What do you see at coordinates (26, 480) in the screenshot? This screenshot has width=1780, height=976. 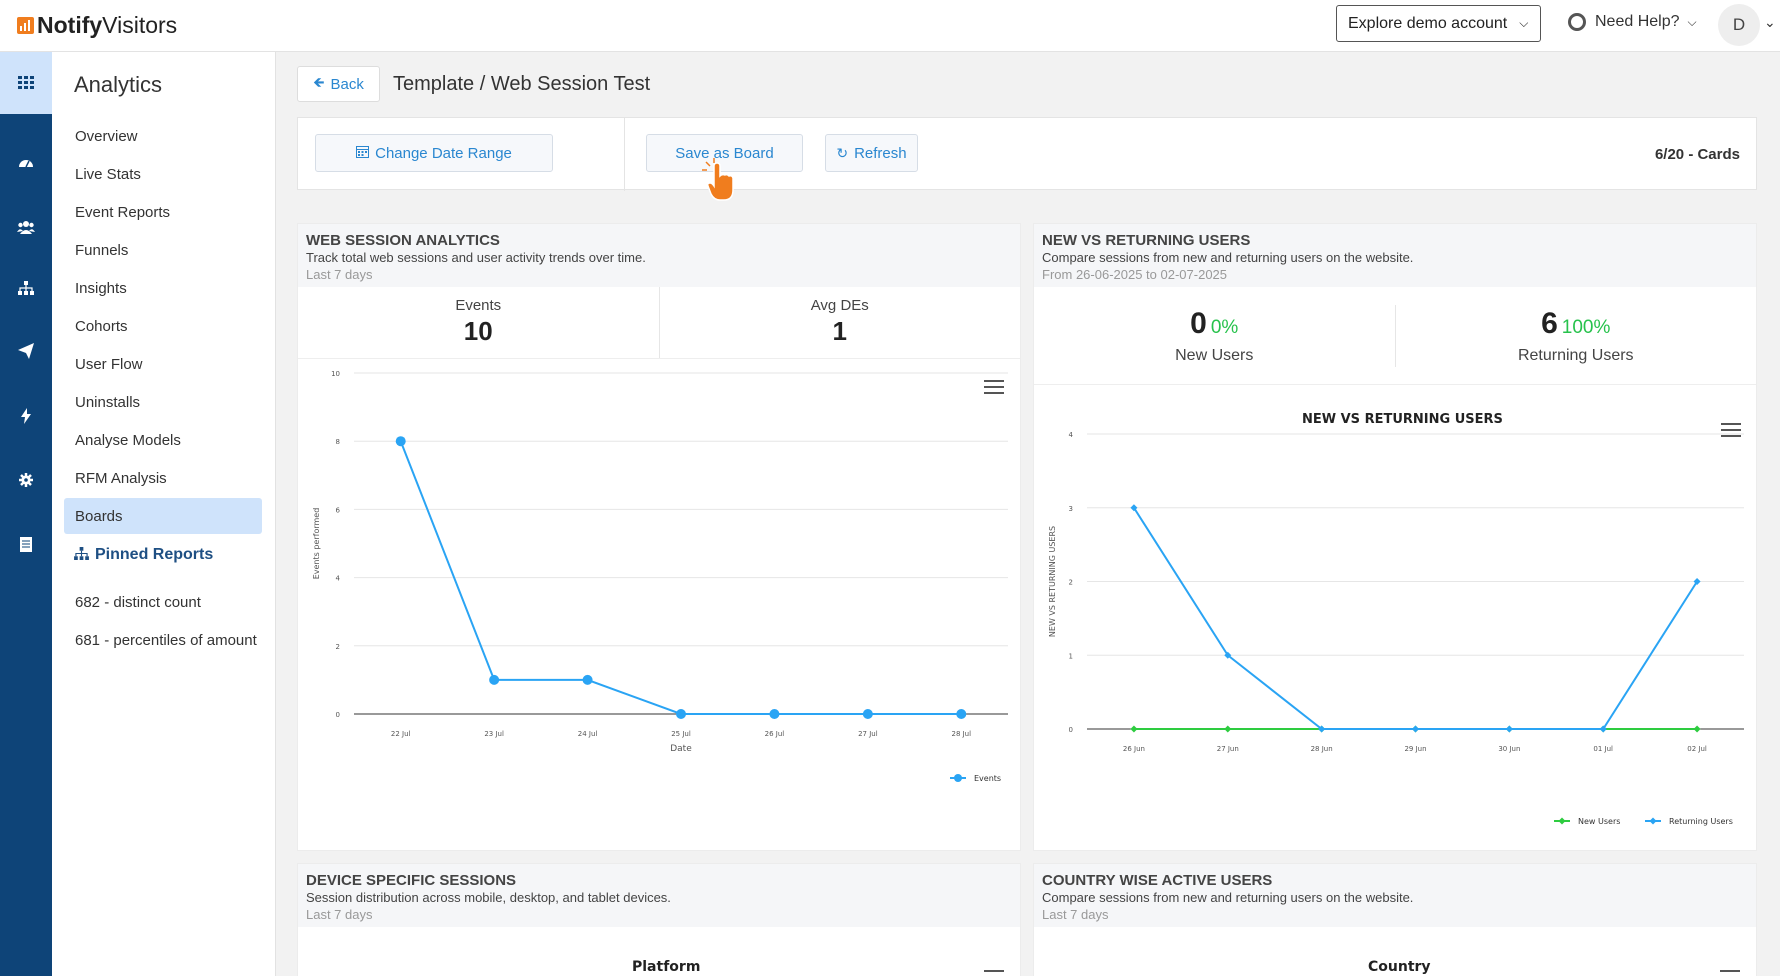 I see `gear-icon` at bounding box center [26, 480].